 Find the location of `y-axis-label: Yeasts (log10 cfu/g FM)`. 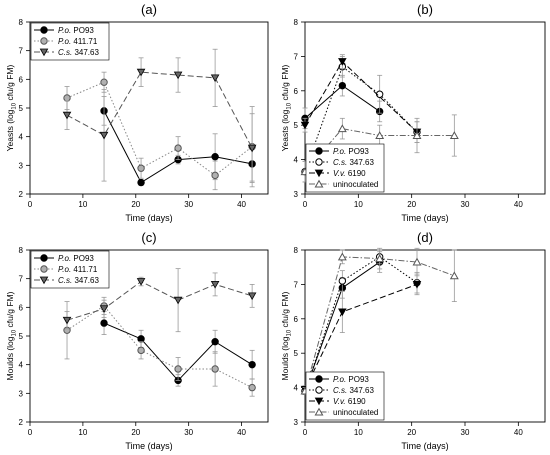

y-axis-label: Yeasts (log10 cfu/g FM) is located at coordinates (286, 107).